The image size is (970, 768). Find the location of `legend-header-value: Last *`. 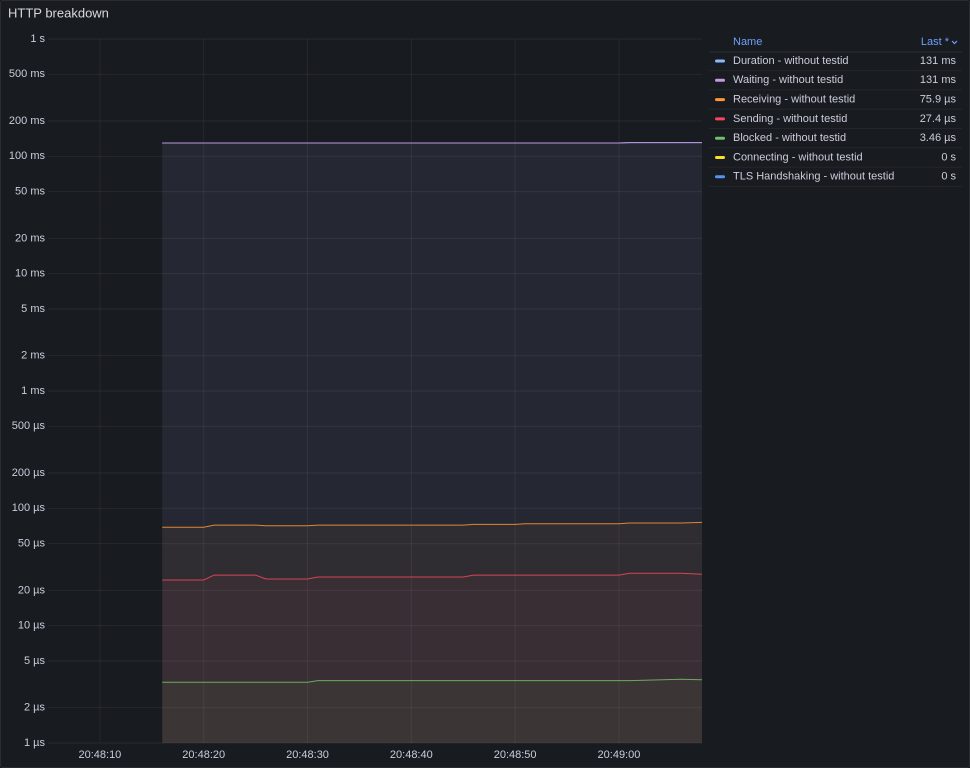

legend-header-value: Last * is located at coordinates (935, 42).